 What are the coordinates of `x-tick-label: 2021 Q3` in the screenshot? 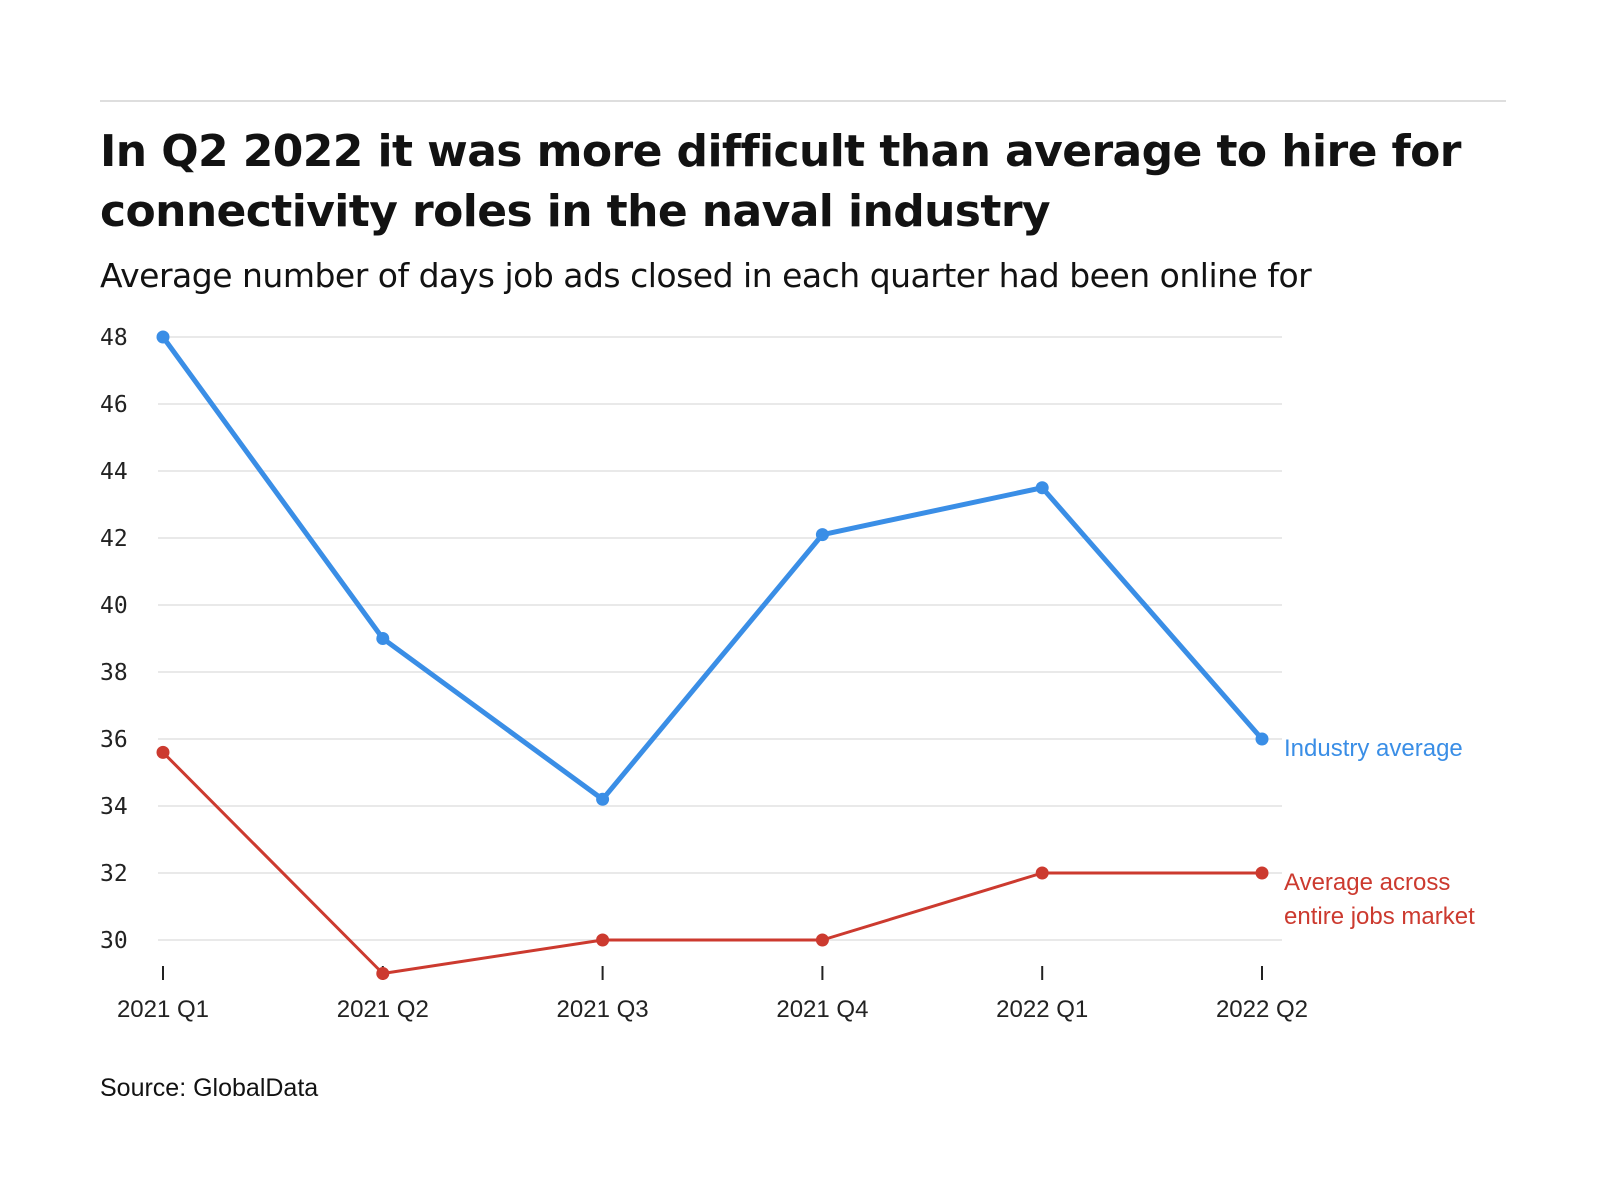 It's located at (603, 1009).